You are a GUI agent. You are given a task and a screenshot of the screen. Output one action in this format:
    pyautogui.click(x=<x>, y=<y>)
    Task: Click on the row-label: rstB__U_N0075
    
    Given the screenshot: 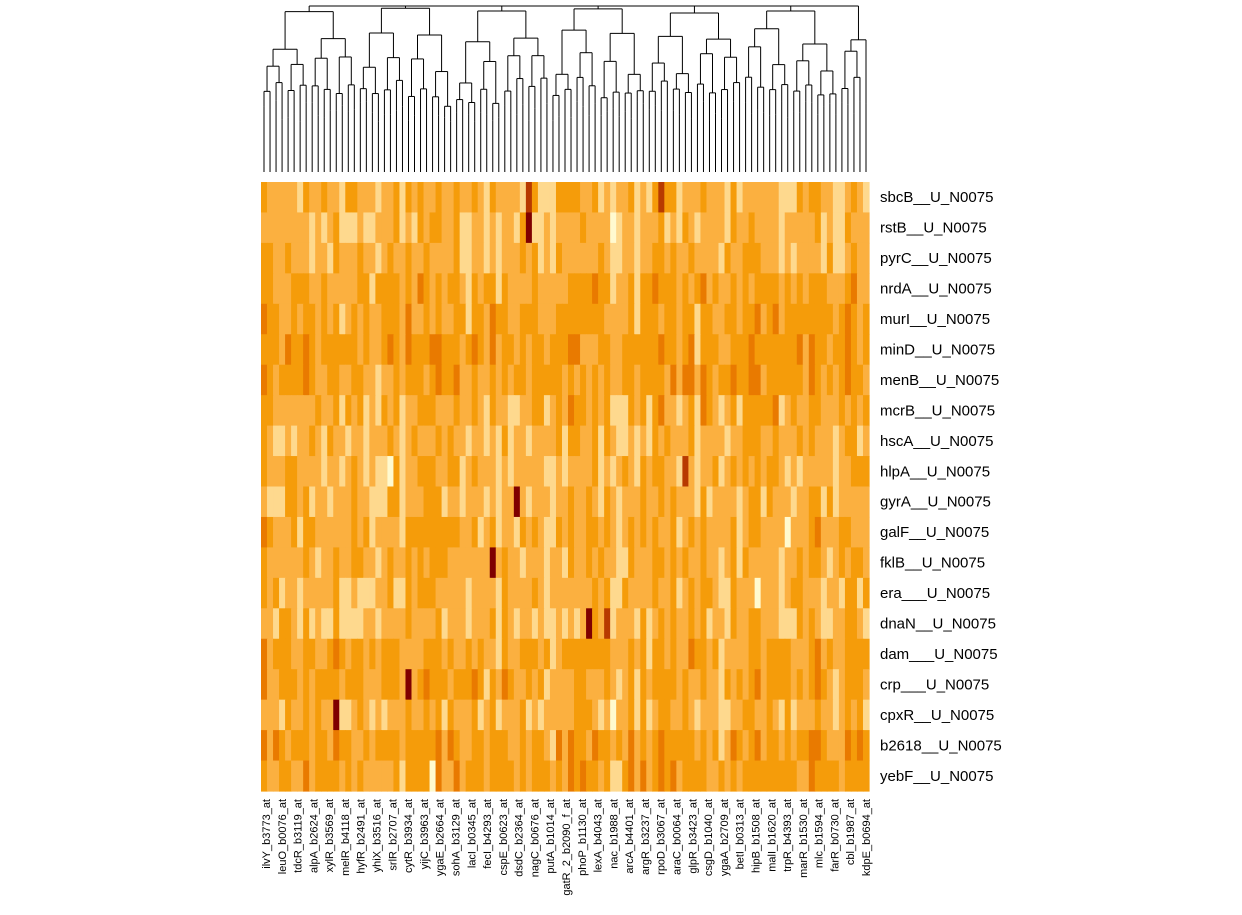 What is the action you would take?
    pyautogui.click(x=933, y=228)
    